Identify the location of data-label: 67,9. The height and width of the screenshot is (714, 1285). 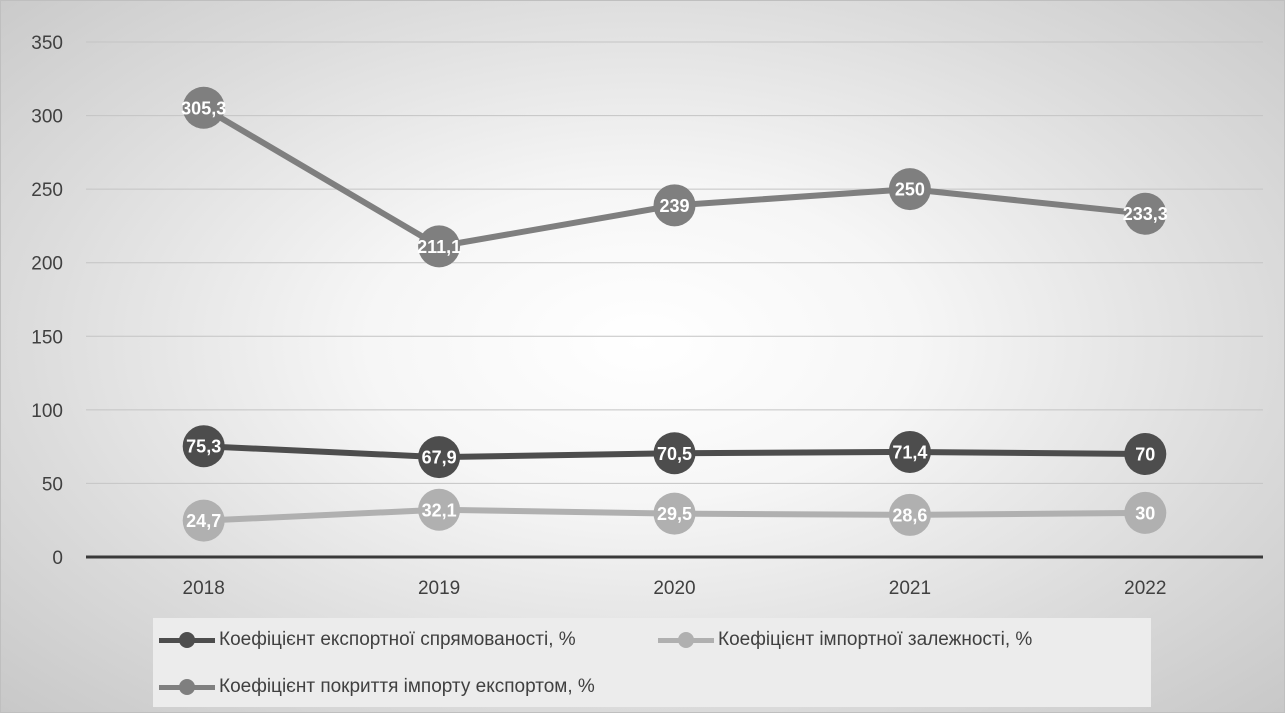
(439, 458).